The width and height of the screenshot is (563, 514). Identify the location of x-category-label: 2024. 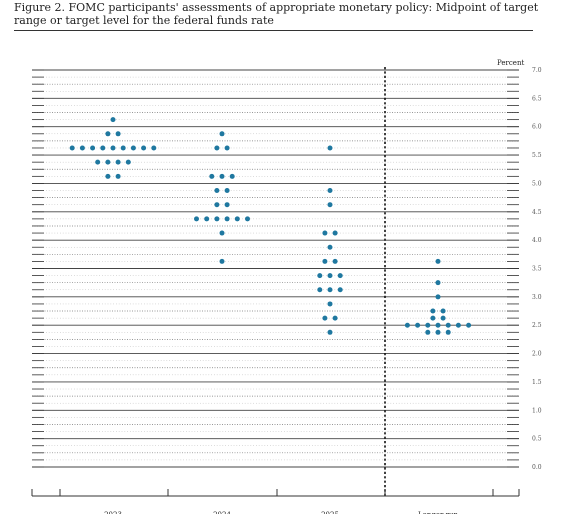
(222, 512).